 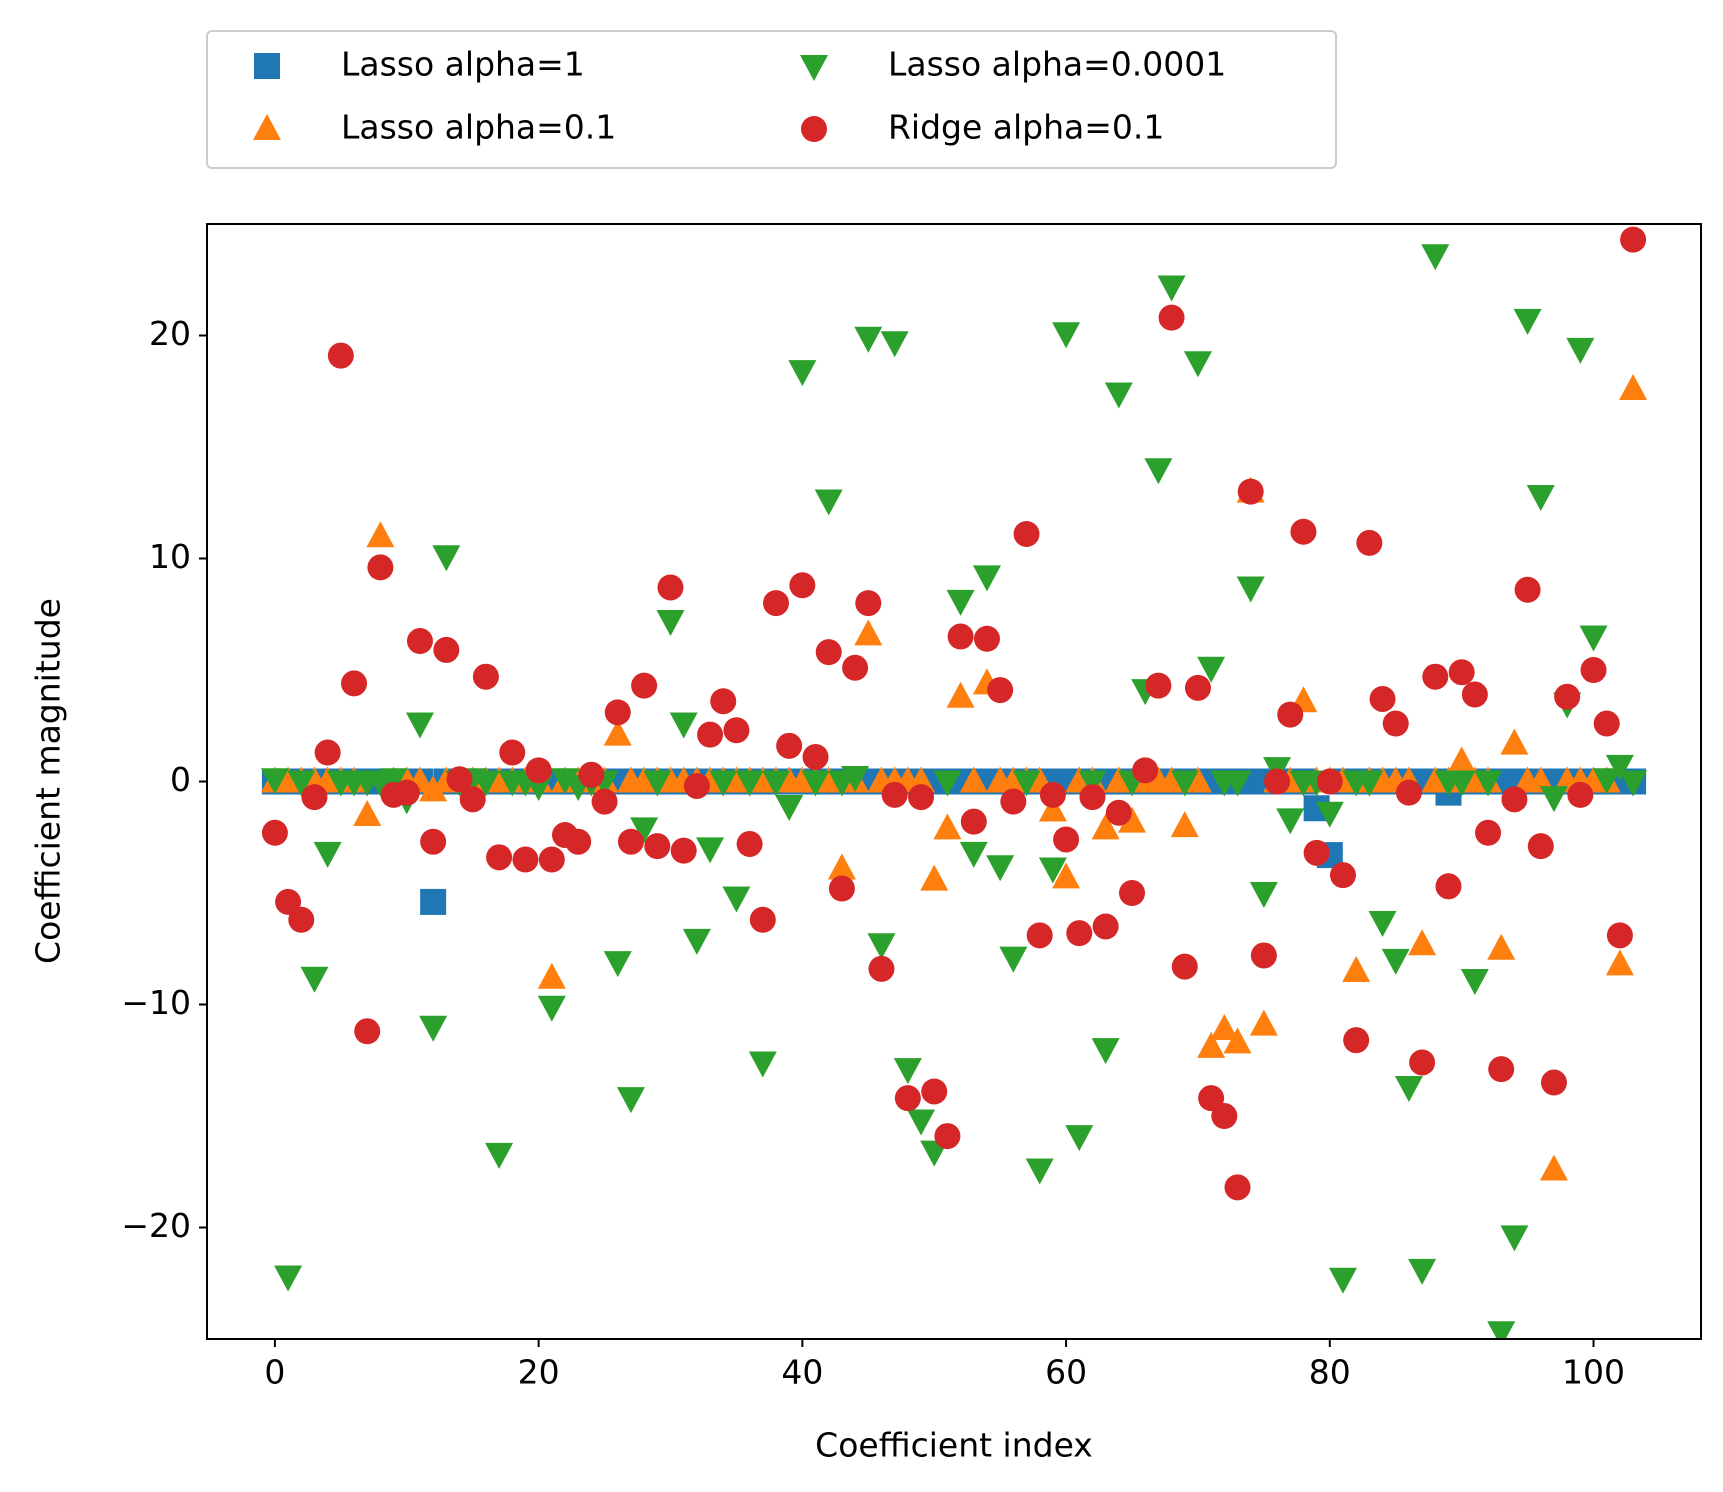 I want to click on x-tick-label: 80, so click(x=1330, y=1372).